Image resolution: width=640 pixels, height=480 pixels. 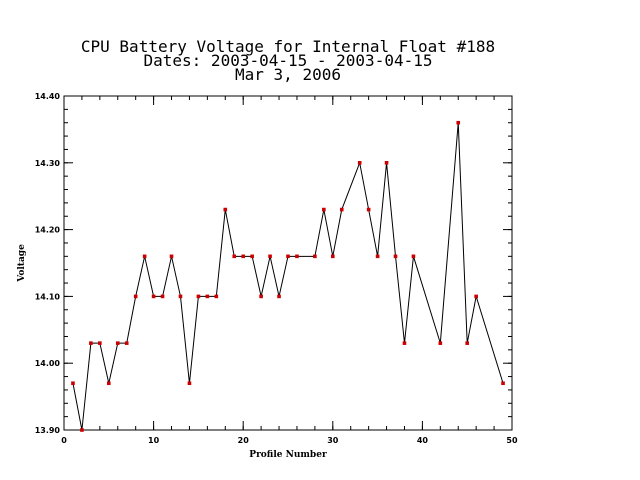 I want to click on x-tick-label: 20, so click(x=244, y=440).